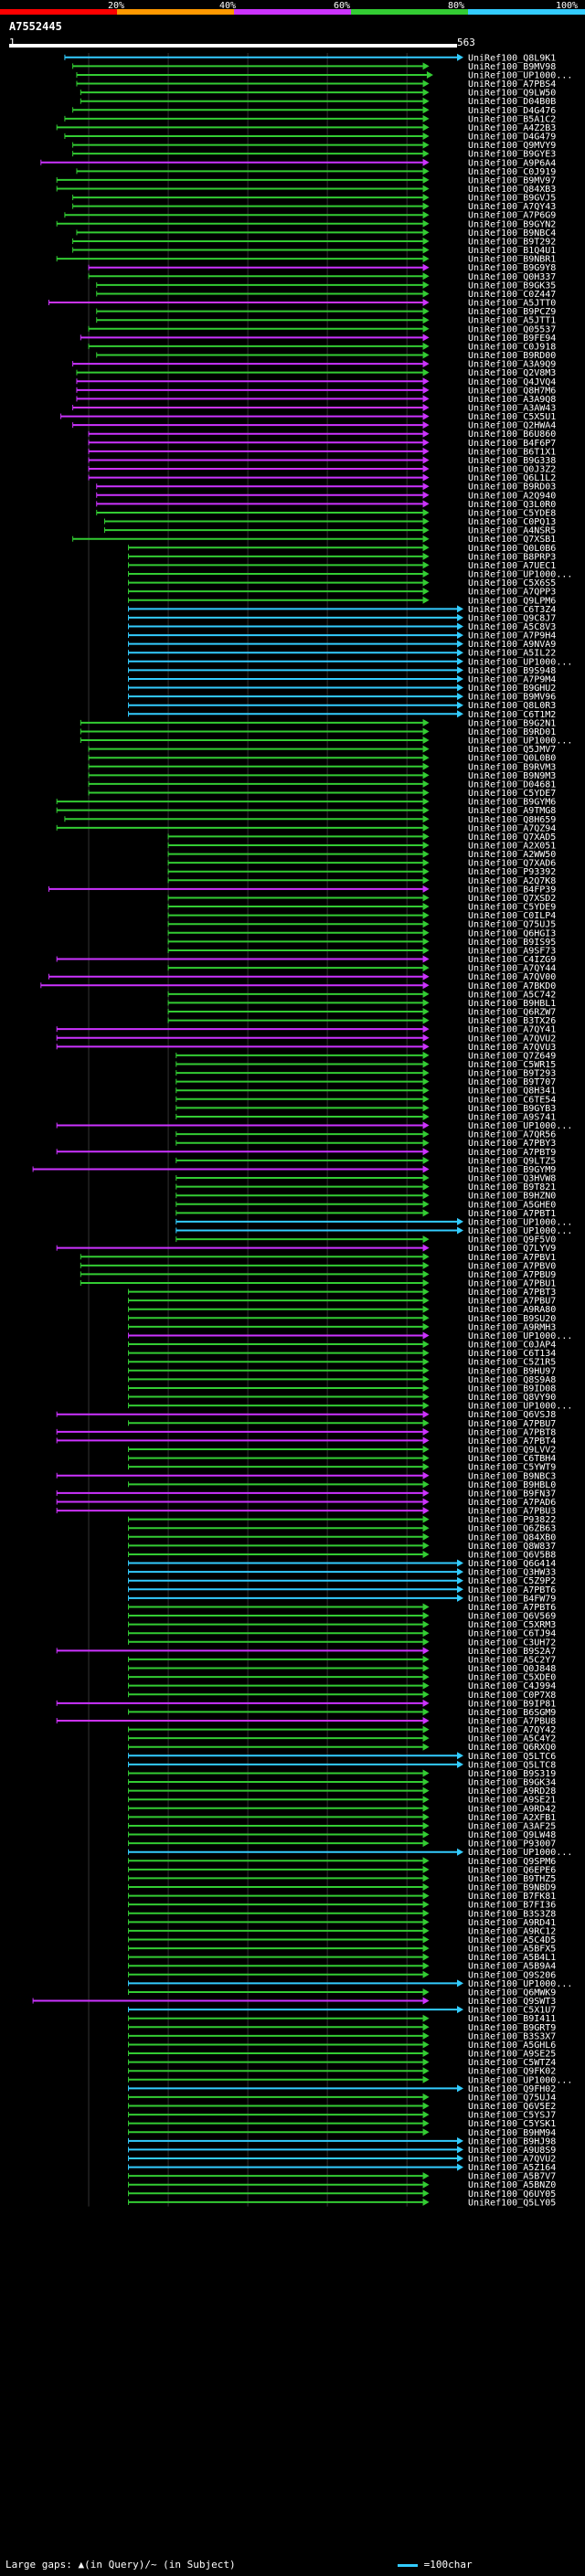 The width and height of the screenshot is (585, 2576). I want to click on hit-label: UniRef100_Q6HGI3, so click(512, 933).